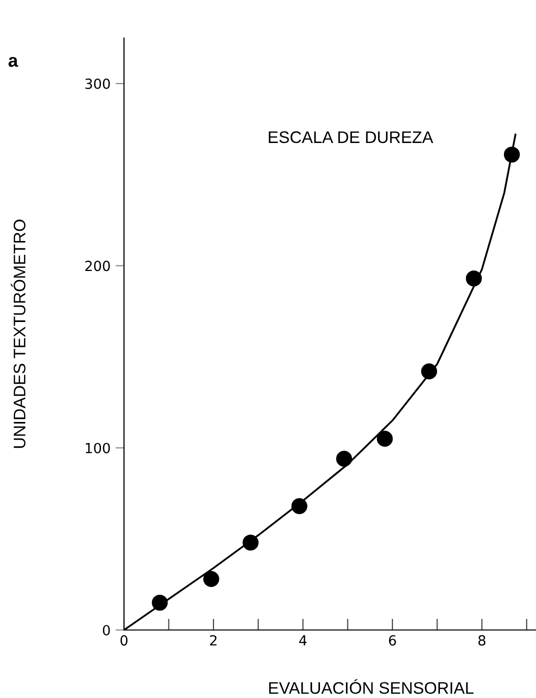  I want to click on text: a, so click(13, 61).